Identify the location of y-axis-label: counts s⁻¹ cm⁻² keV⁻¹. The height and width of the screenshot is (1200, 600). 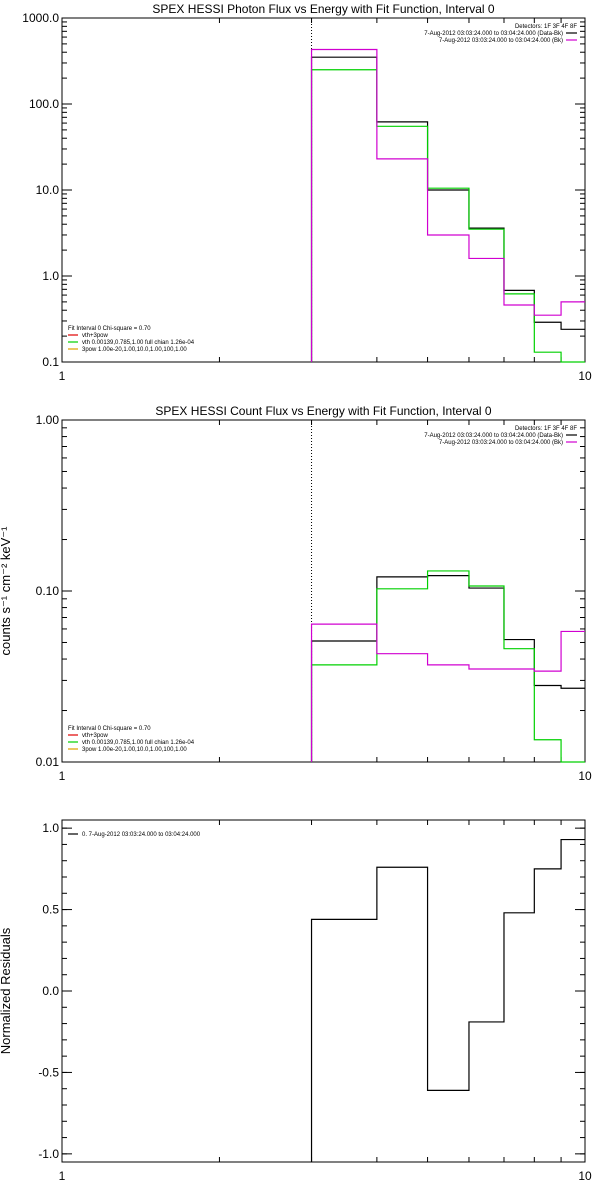
(6, 591).